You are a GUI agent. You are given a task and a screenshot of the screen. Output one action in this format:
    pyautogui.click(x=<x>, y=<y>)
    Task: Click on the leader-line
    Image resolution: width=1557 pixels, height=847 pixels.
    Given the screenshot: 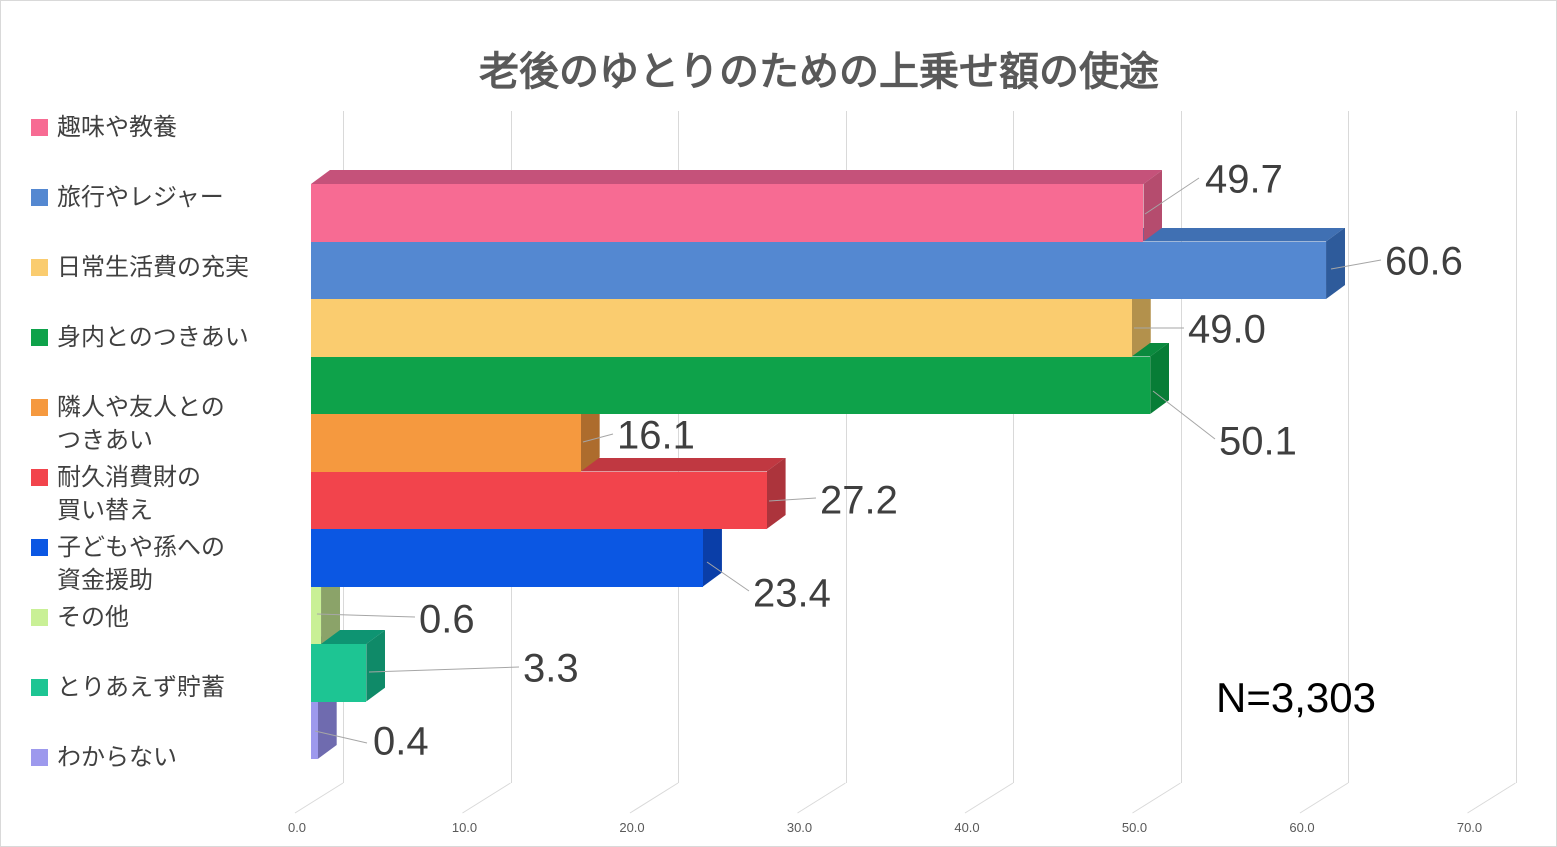 What is the action you would take?
    pyautogui.click(x=444, y=669)
    